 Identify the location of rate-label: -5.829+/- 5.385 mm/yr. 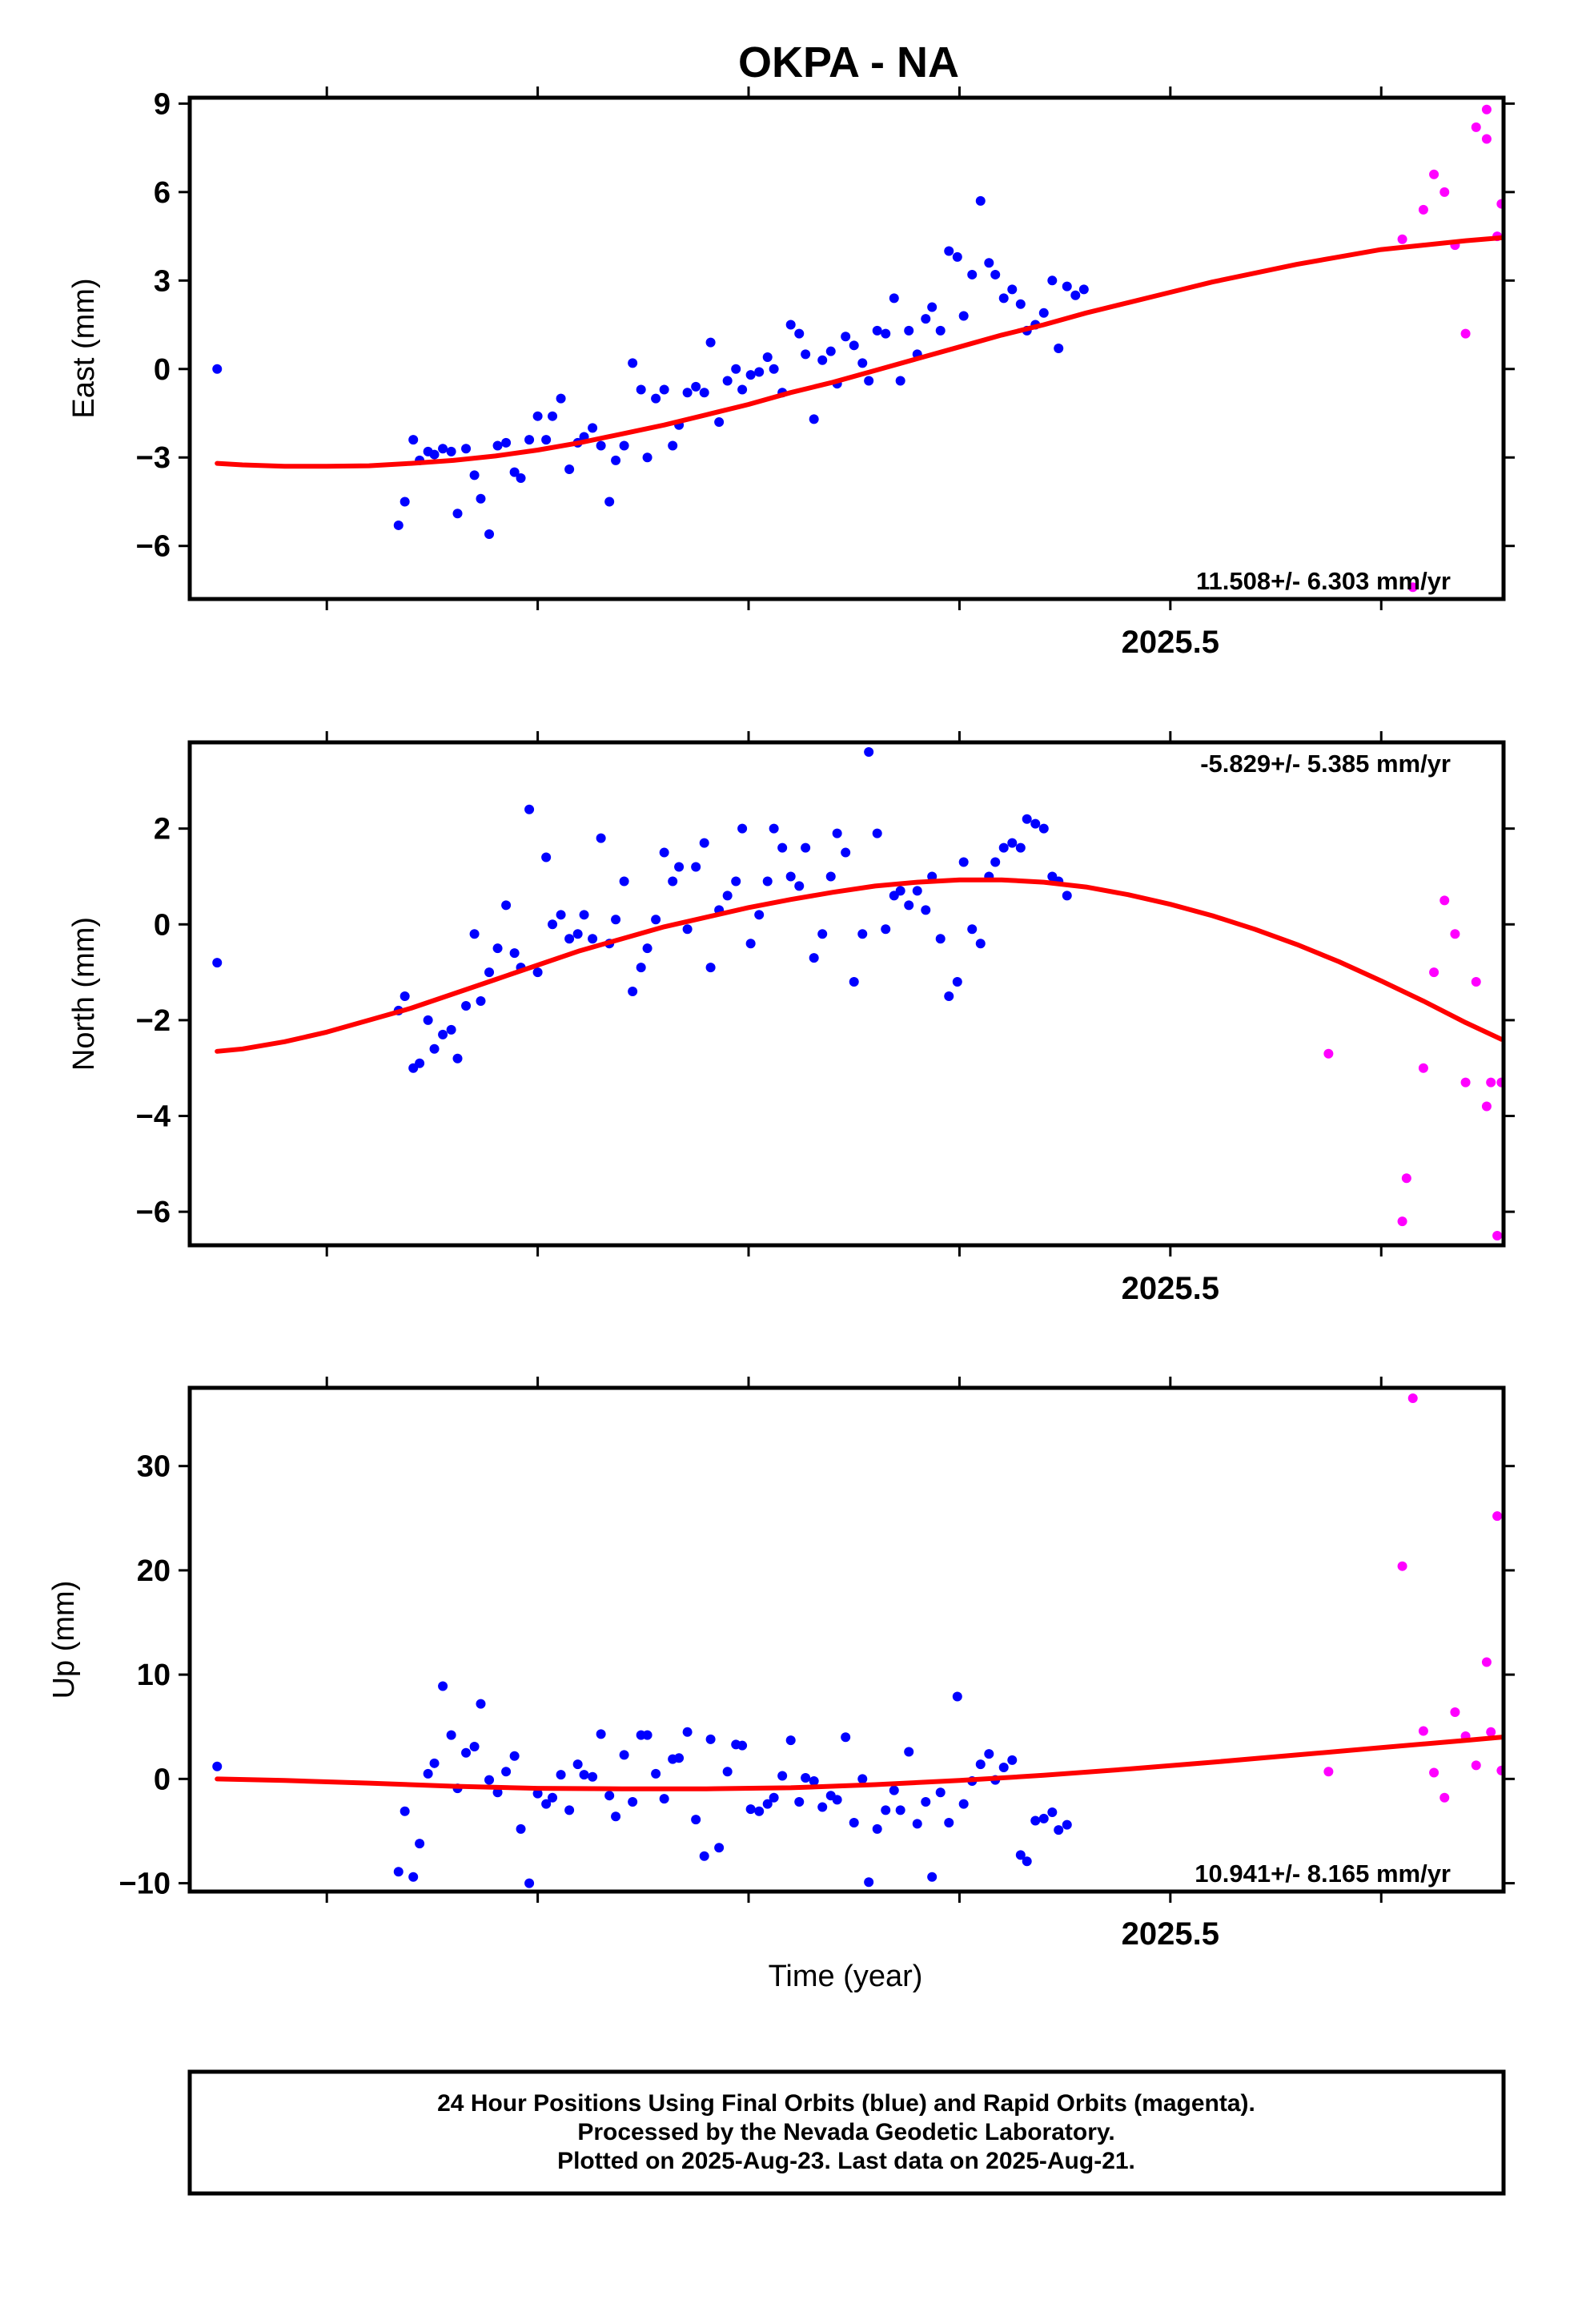
(1326, 764).